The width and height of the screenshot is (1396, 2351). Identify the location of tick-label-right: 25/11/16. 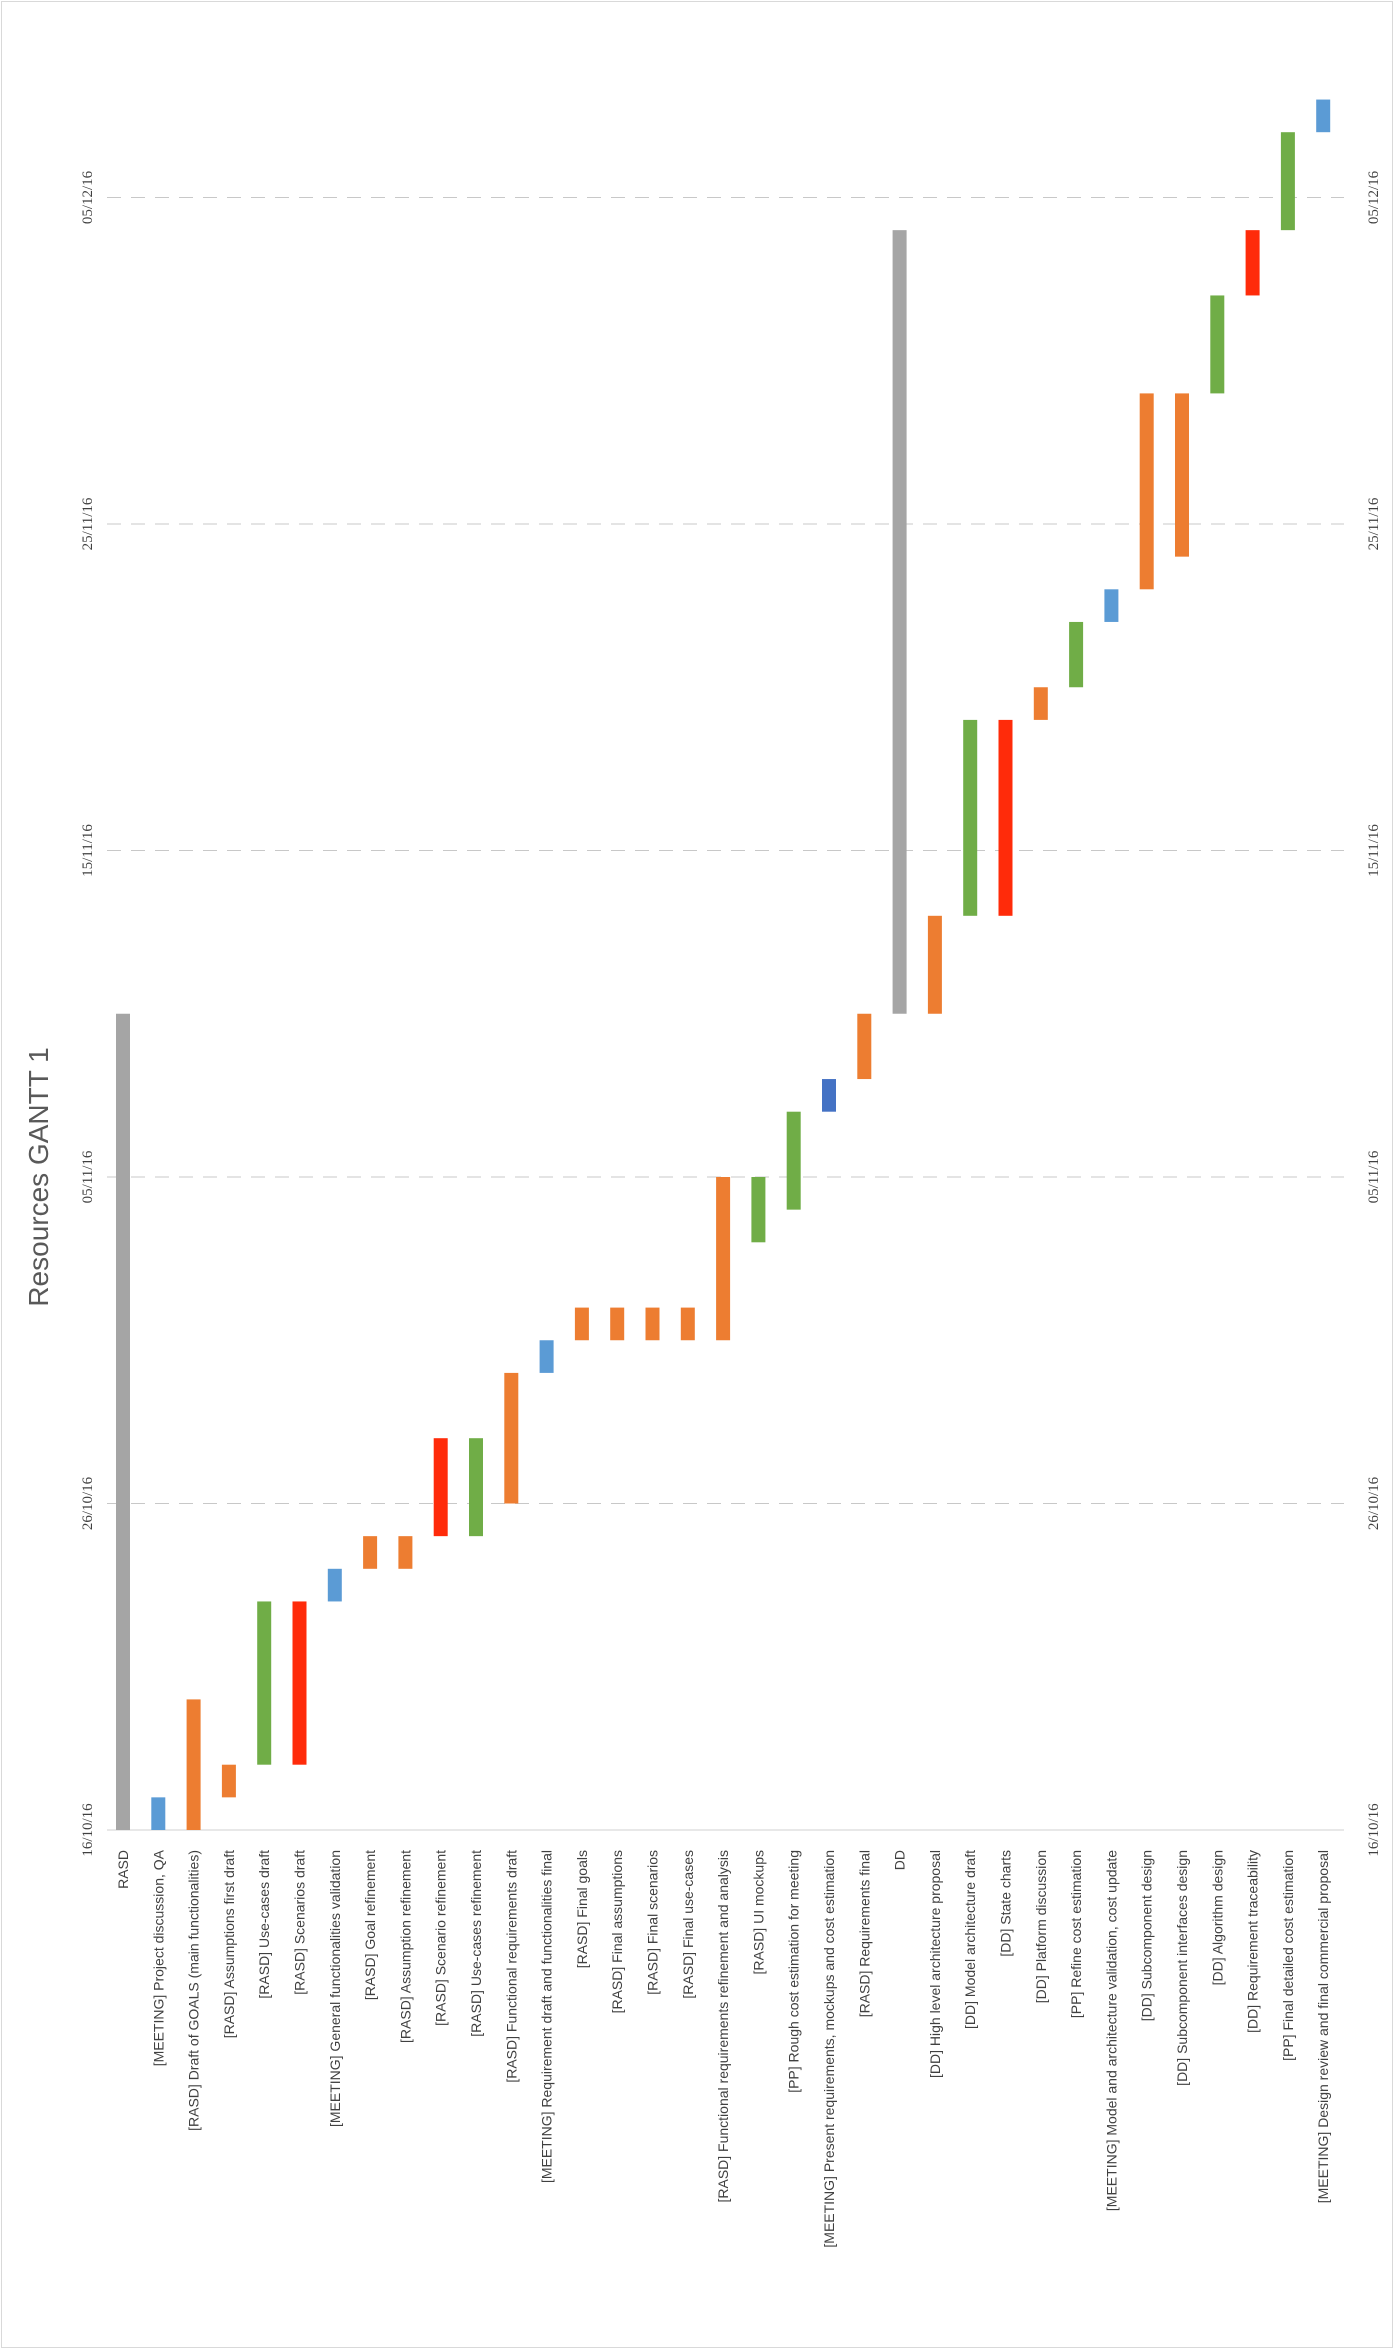
(1374, 523).